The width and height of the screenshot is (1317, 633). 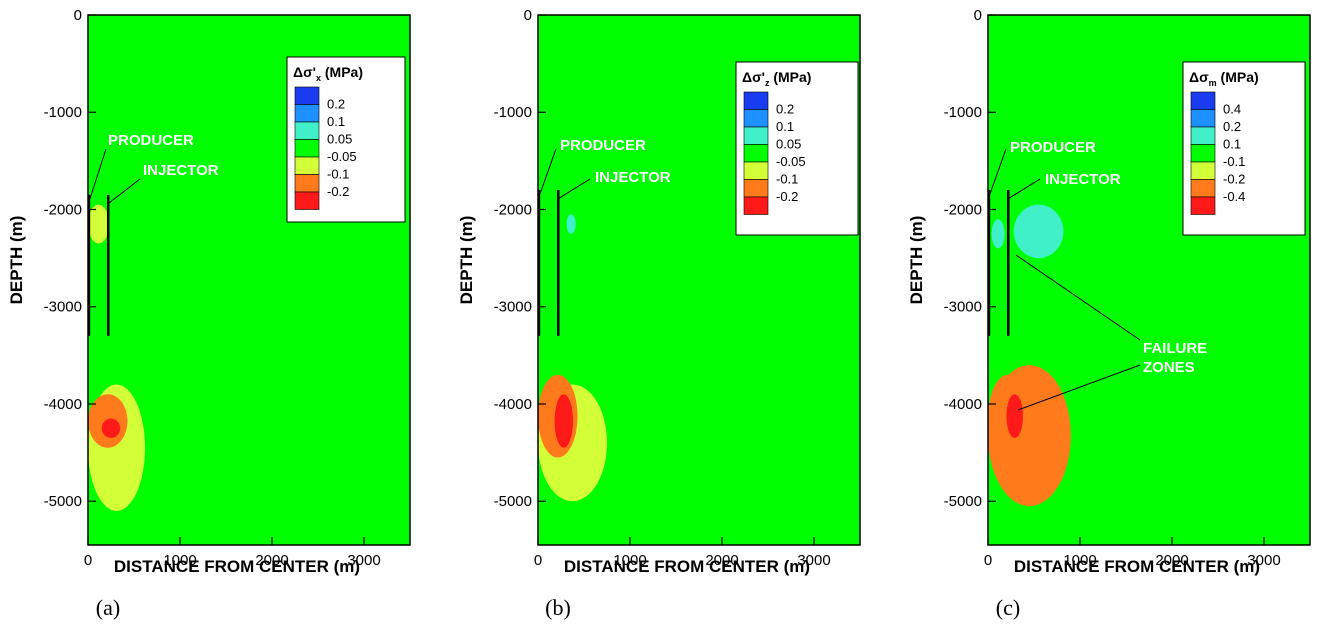 What do you see at coordinates (346, 139) in the screenshot?
I see `legend: Δσ'x (MPa) 0.2 0.1 0.05 -0.05 -0.1 -0.2` at bounding box center [346, 139].